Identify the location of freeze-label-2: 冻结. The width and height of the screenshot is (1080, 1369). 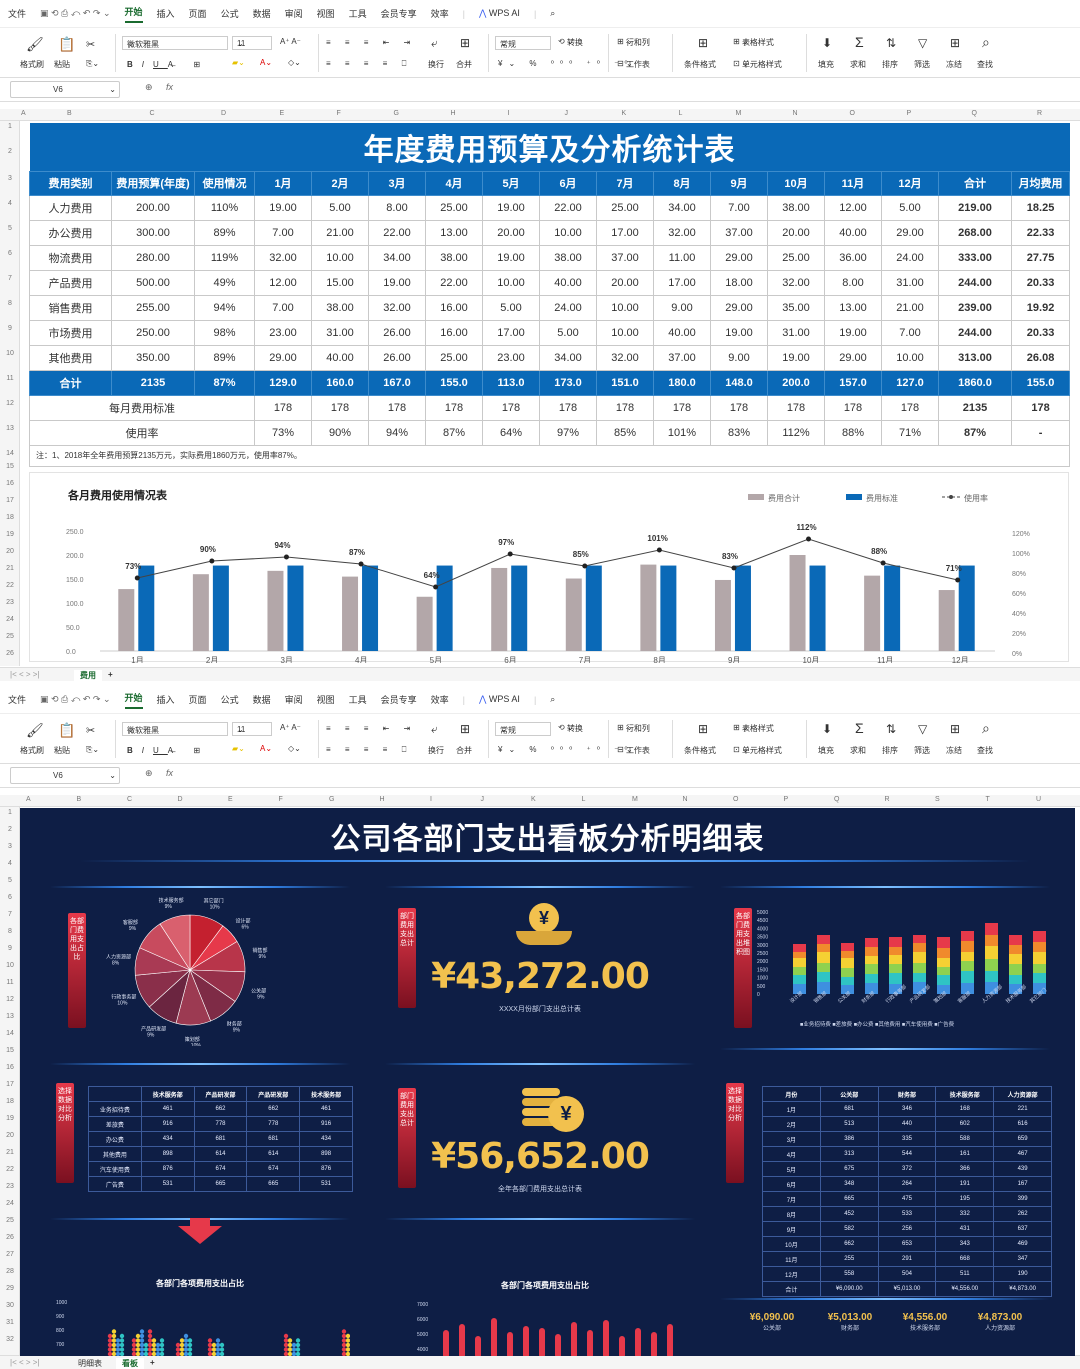
(954, 750).